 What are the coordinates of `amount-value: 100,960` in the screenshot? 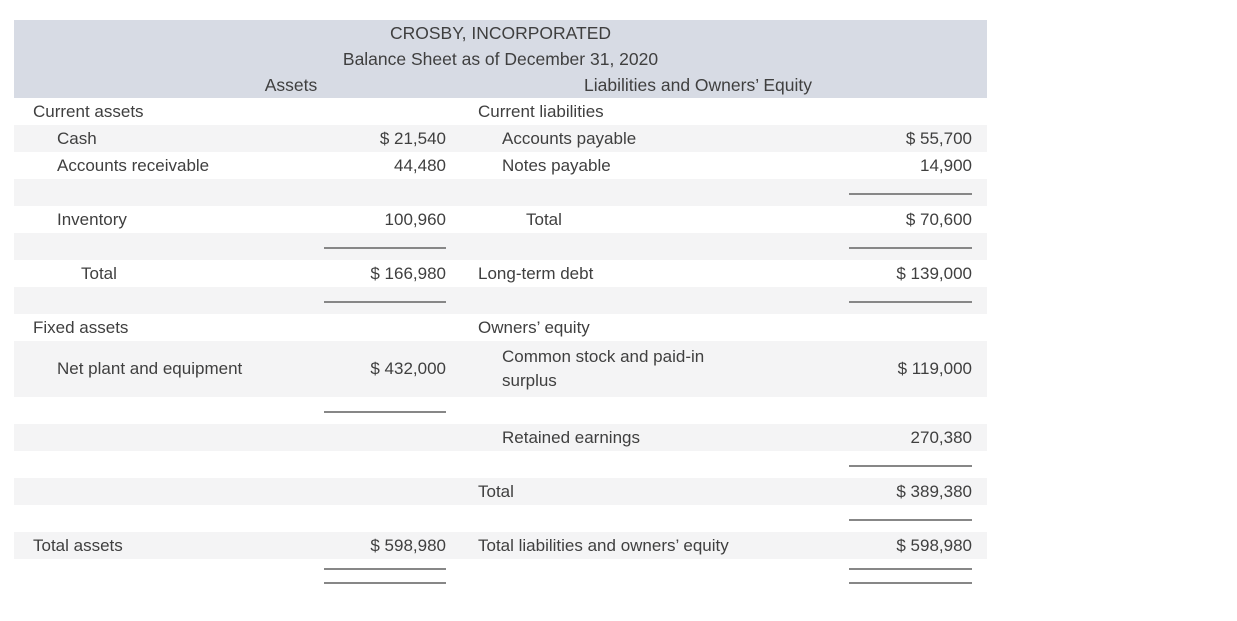 It's located at (415, 219).